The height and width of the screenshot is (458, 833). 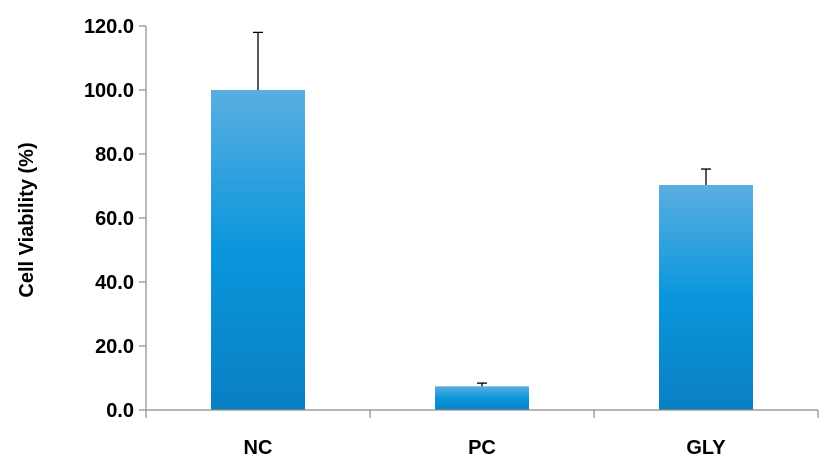 What do you see at coordinates (258, 447) in the screenshot?
I see `x-category-label: NC` at bounding box center [258, 447].